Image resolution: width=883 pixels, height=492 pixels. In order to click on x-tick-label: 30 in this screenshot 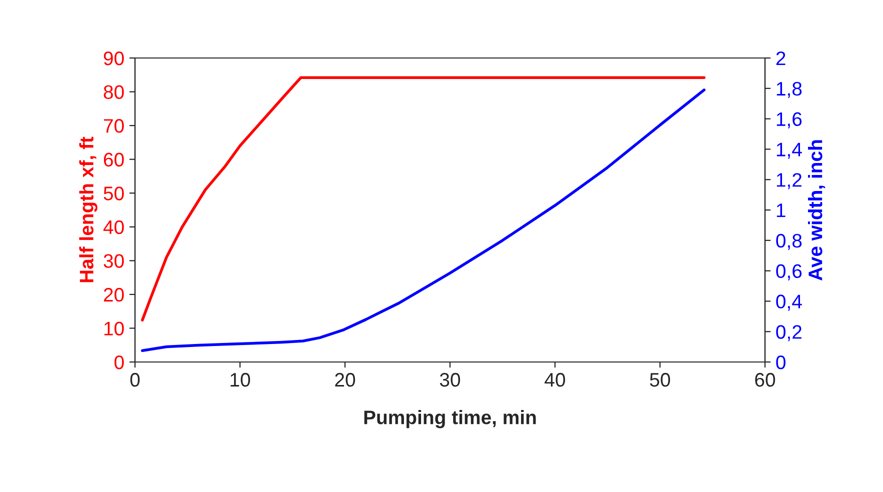, I will do `click(450, 379)`.